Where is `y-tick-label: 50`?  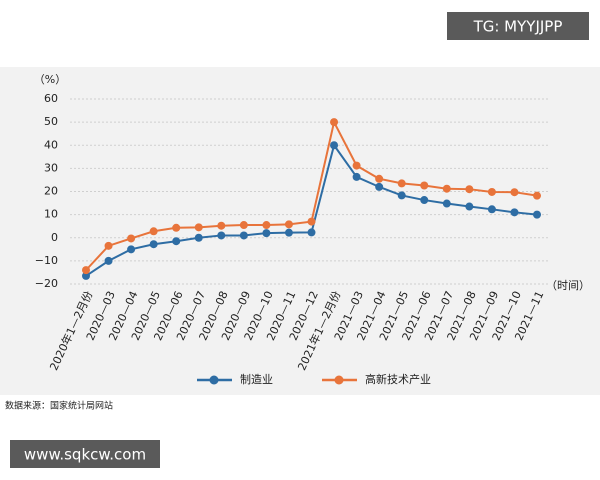 y-tick-label: 50 is located at coordinates (51, 121).